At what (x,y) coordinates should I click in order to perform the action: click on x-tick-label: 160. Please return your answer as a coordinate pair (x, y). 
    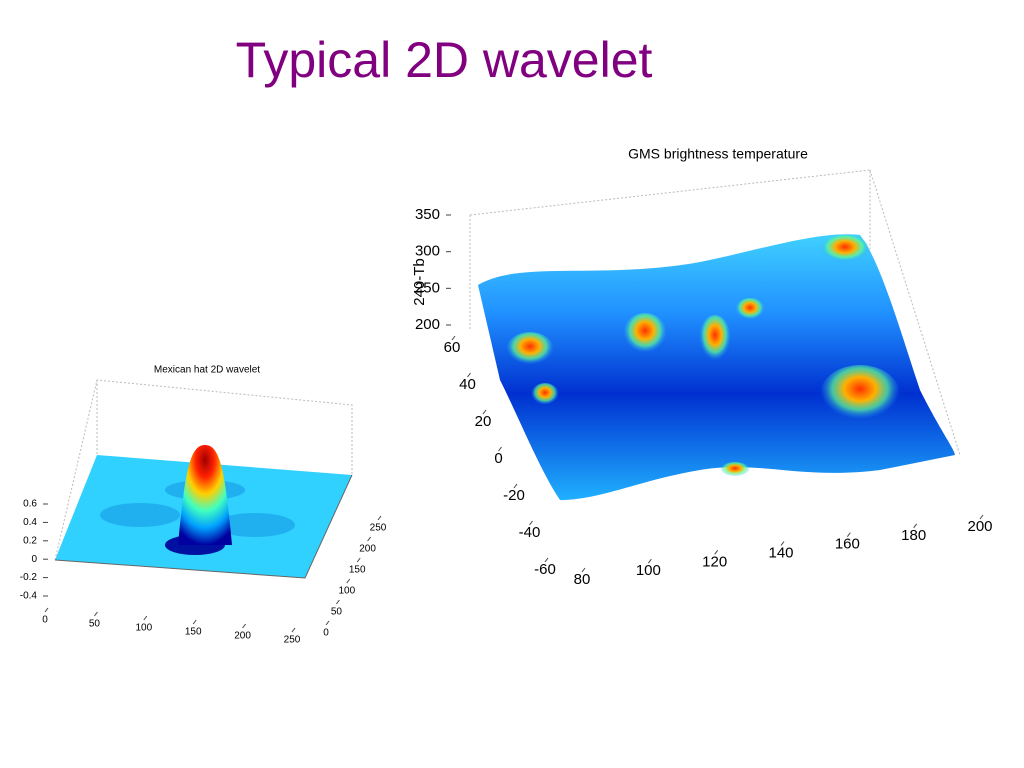
    Looking at the image, I should click on (847, 544).